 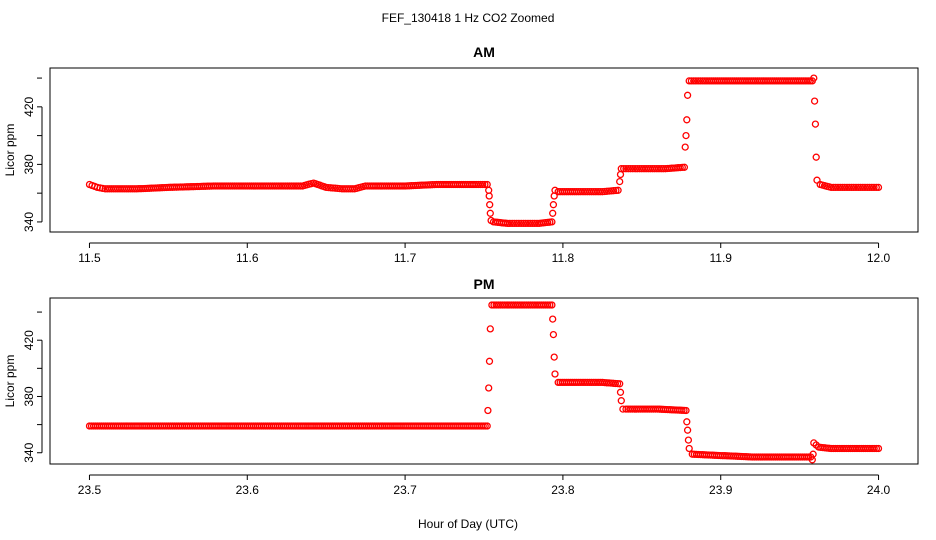 I want to click on am-y-tick-label: 340, so click(x=29, y=222).